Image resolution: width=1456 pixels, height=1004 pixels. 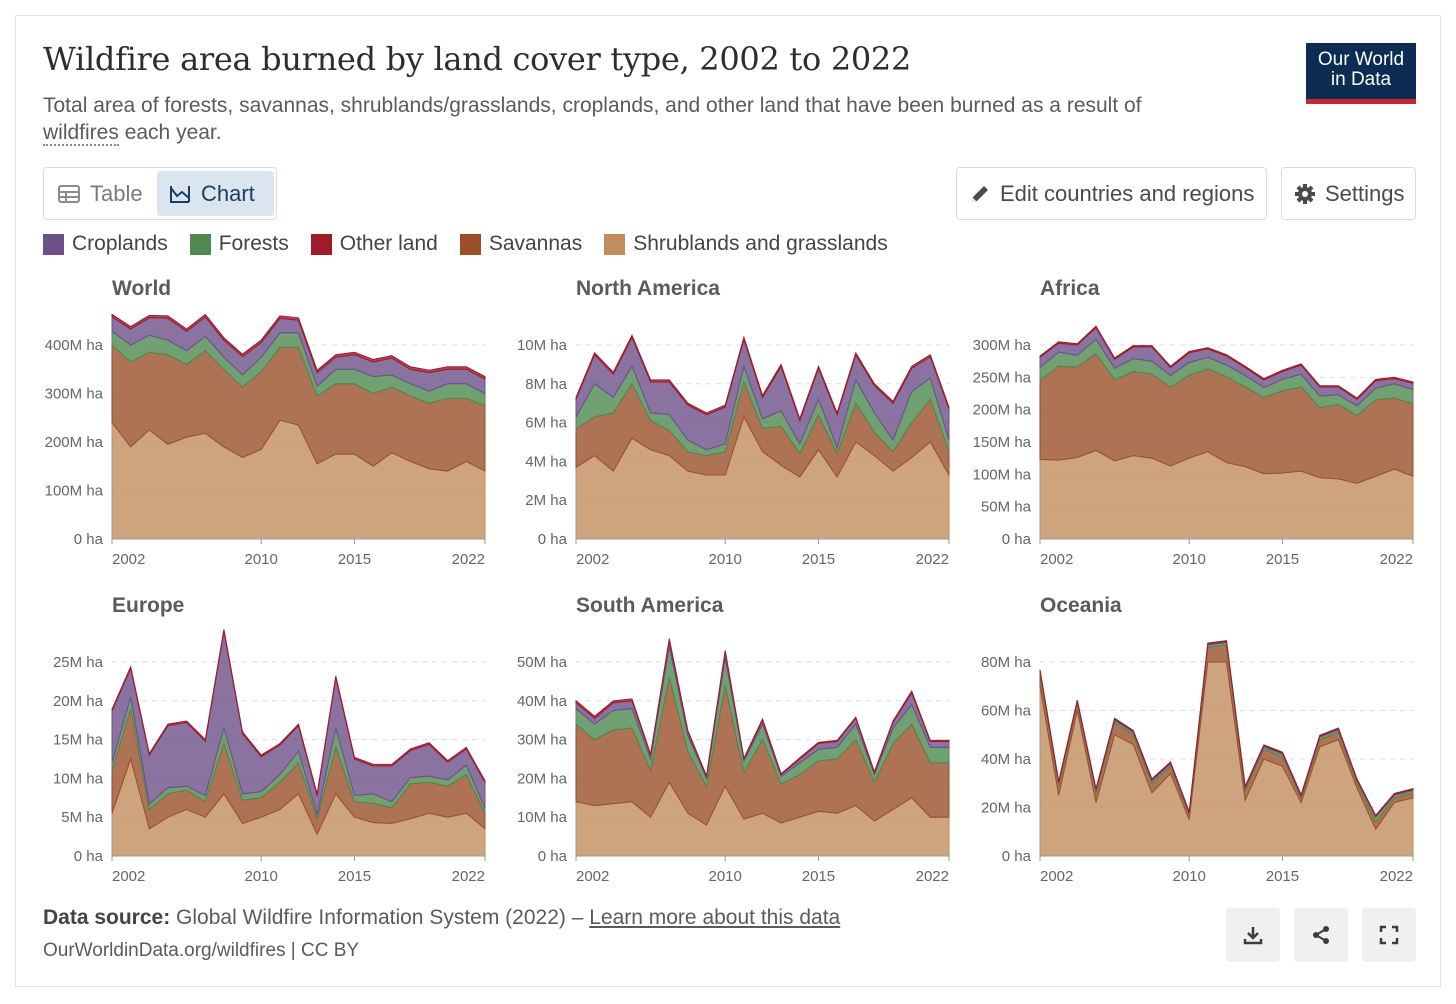 I want to click on world-y-tick-label: 0 ha, so click(x=89, y=539).